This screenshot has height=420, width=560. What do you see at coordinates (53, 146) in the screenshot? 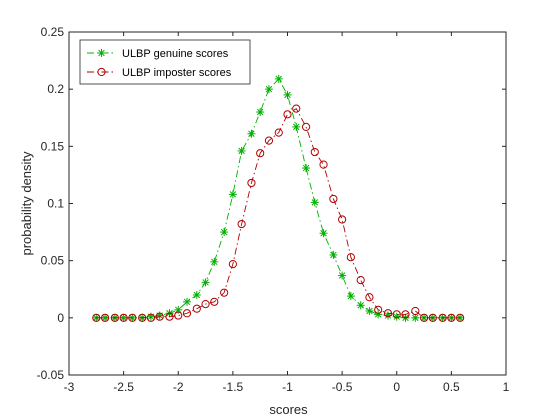
I see `y-tick-label: 0.15` at bounding box center [53, 146].